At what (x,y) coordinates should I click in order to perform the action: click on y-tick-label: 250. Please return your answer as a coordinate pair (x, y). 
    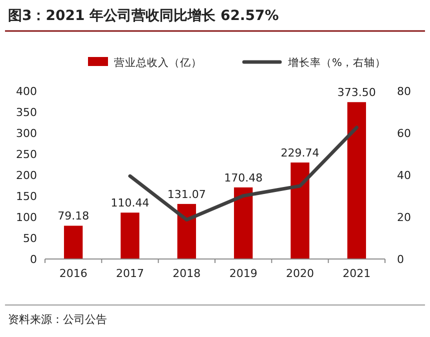
    Looking at the image, I should click on (26, 154).